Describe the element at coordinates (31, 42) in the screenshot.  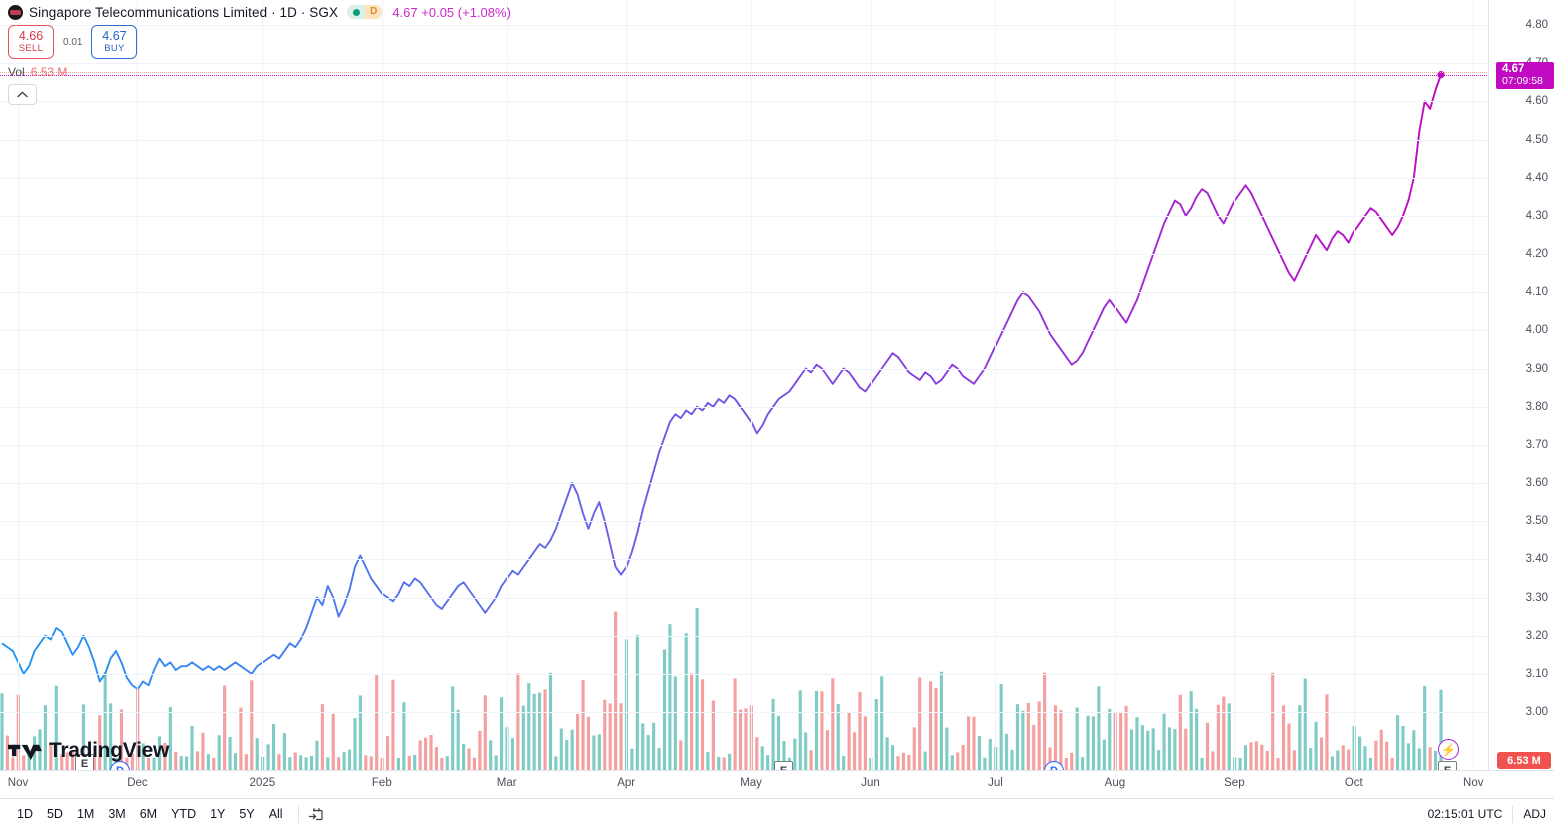
I see `sell-button: 4.66 SELL` at that location.